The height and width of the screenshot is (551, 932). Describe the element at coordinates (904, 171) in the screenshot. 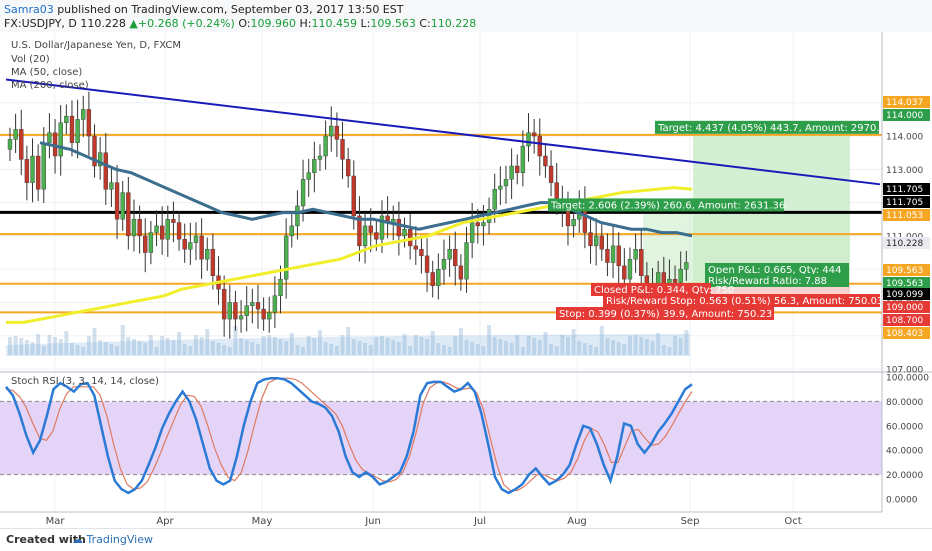

I see `y-tick-label: 113.000` at that location.